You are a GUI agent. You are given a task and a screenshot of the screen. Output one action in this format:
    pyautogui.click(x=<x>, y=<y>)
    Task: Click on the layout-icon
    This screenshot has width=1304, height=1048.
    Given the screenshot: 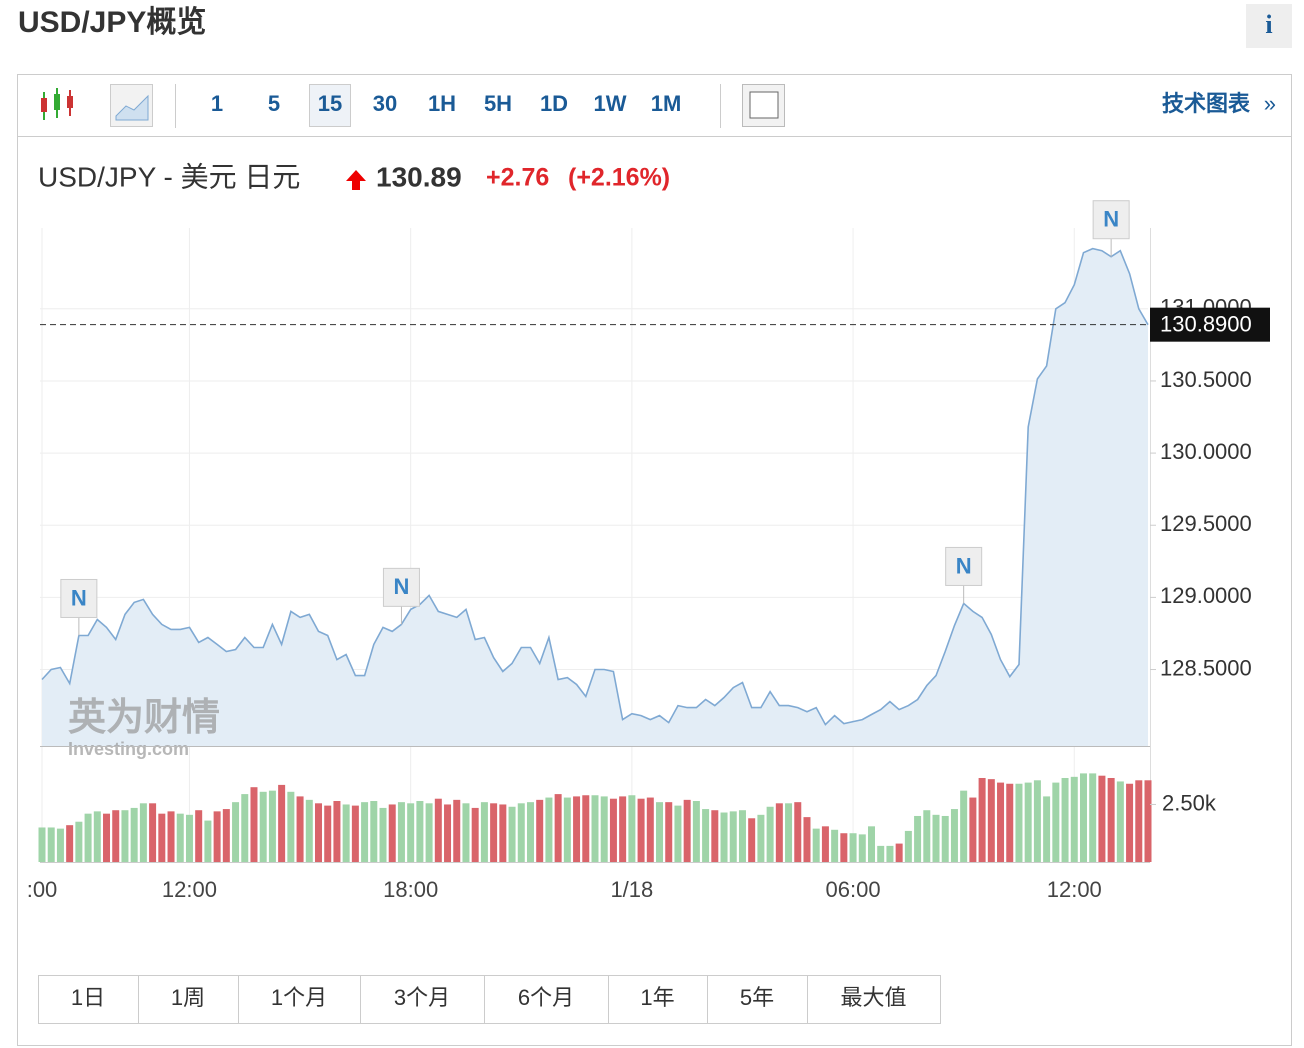 What is the action you would take?
    pyautogui.click(x=764, y=105)
    